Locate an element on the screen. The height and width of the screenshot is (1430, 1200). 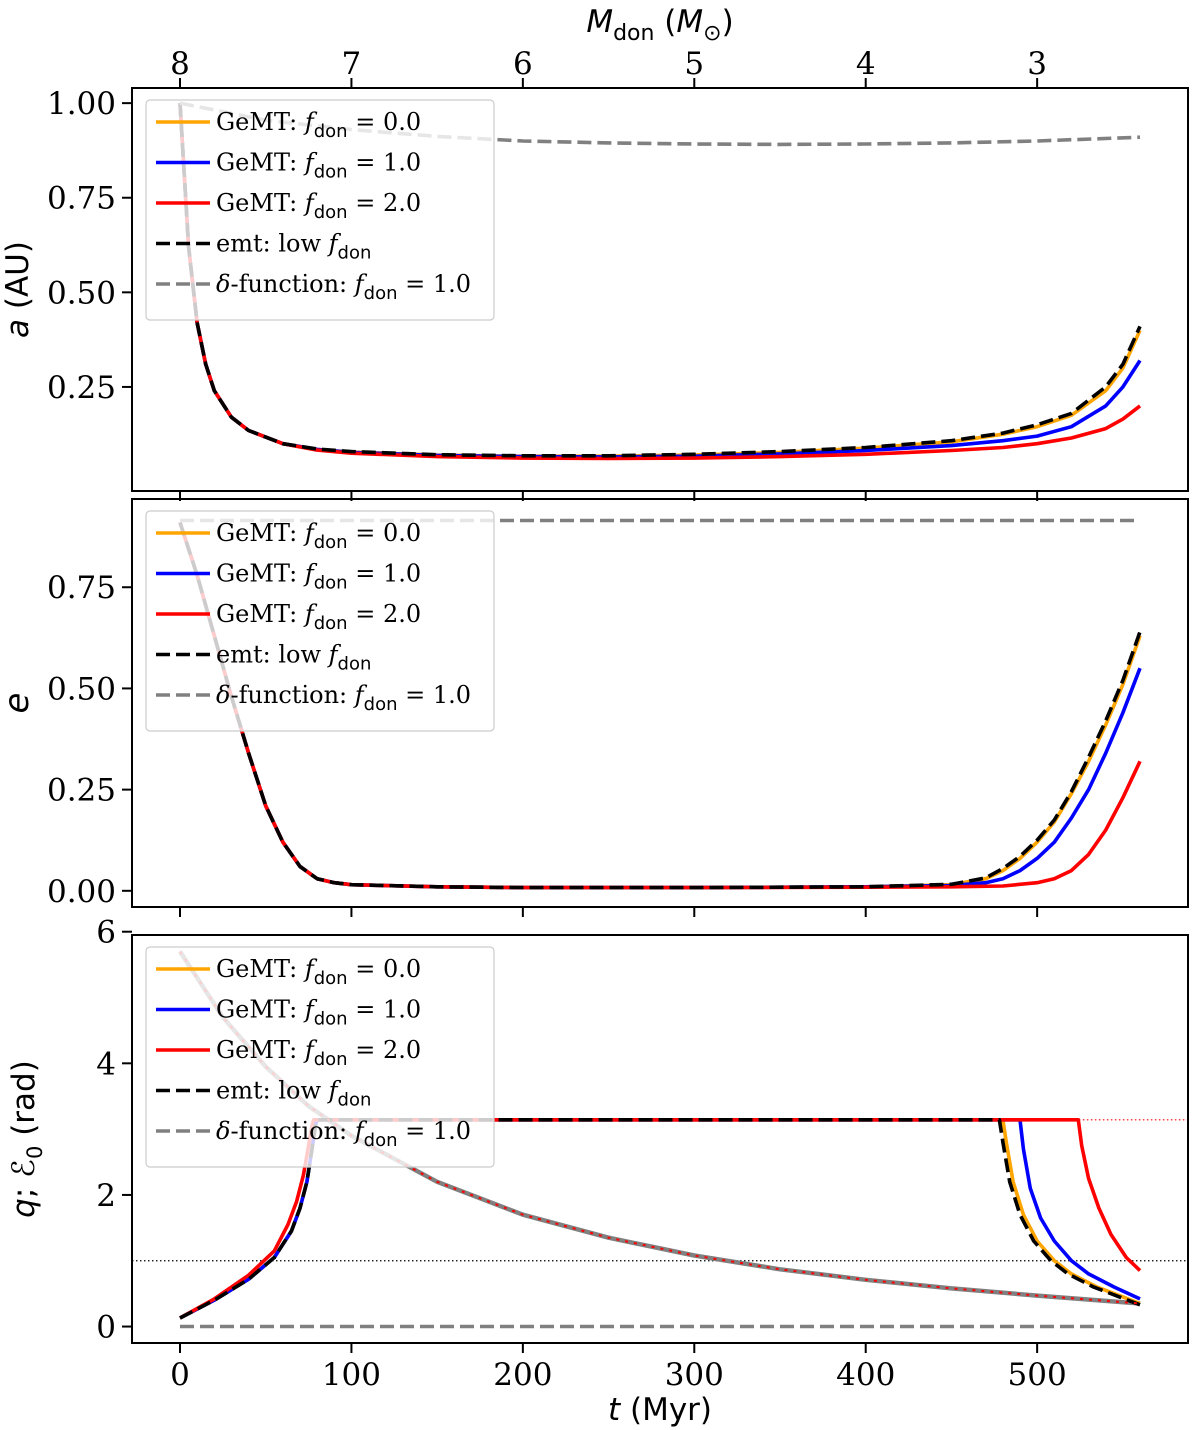
y-tick-label: 2 is located at coordinates (106, 1196).